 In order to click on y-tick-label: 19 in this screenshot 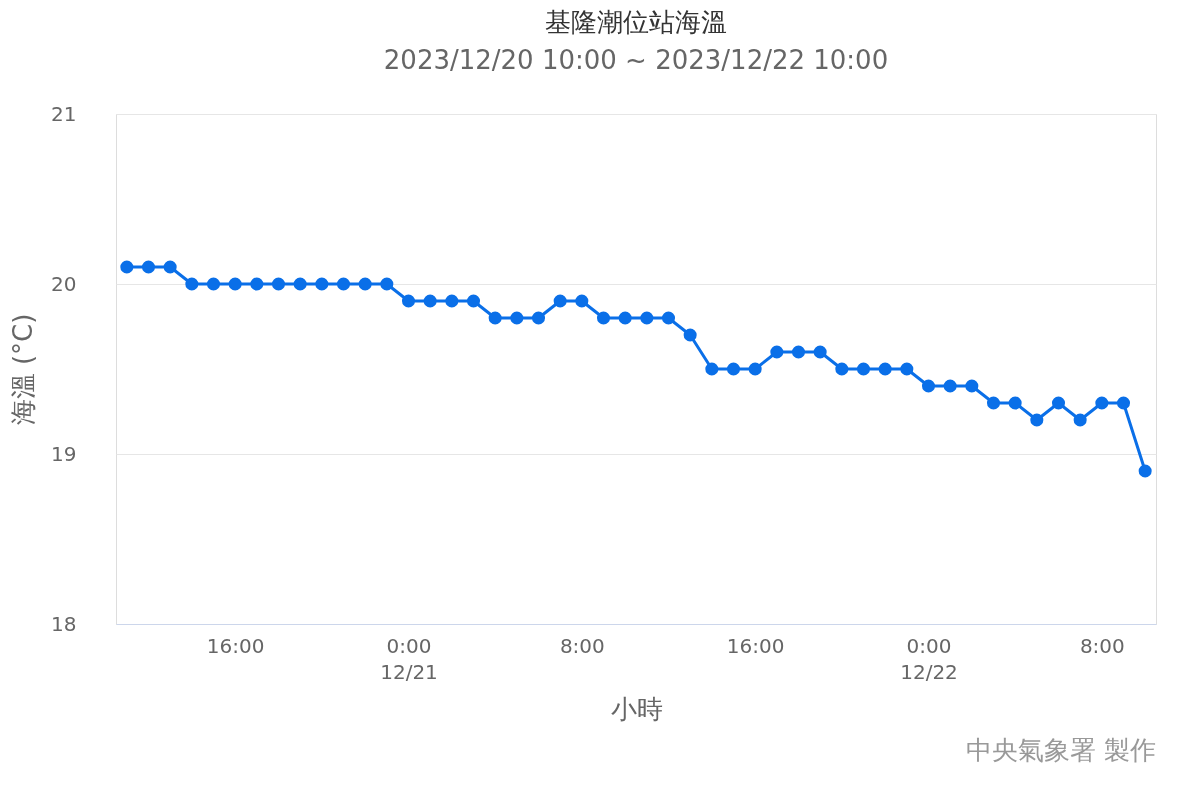, I will do `click(64, 453)`.